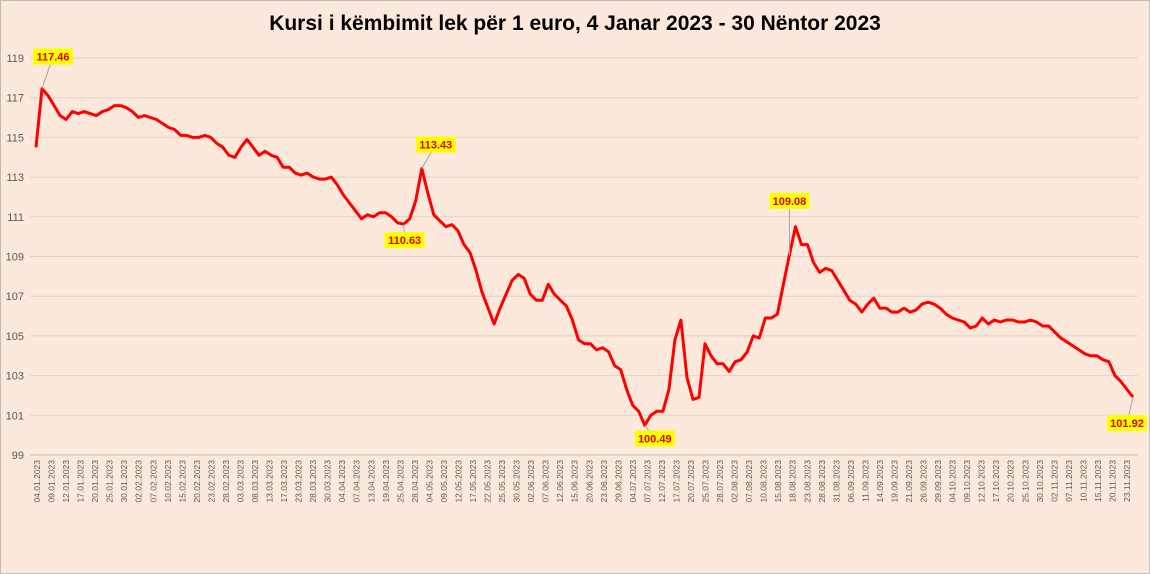 The height and width of the screenshot is (574, 1150). I want to click on x-tick-label: 17.07.2023, so click(676, 481).